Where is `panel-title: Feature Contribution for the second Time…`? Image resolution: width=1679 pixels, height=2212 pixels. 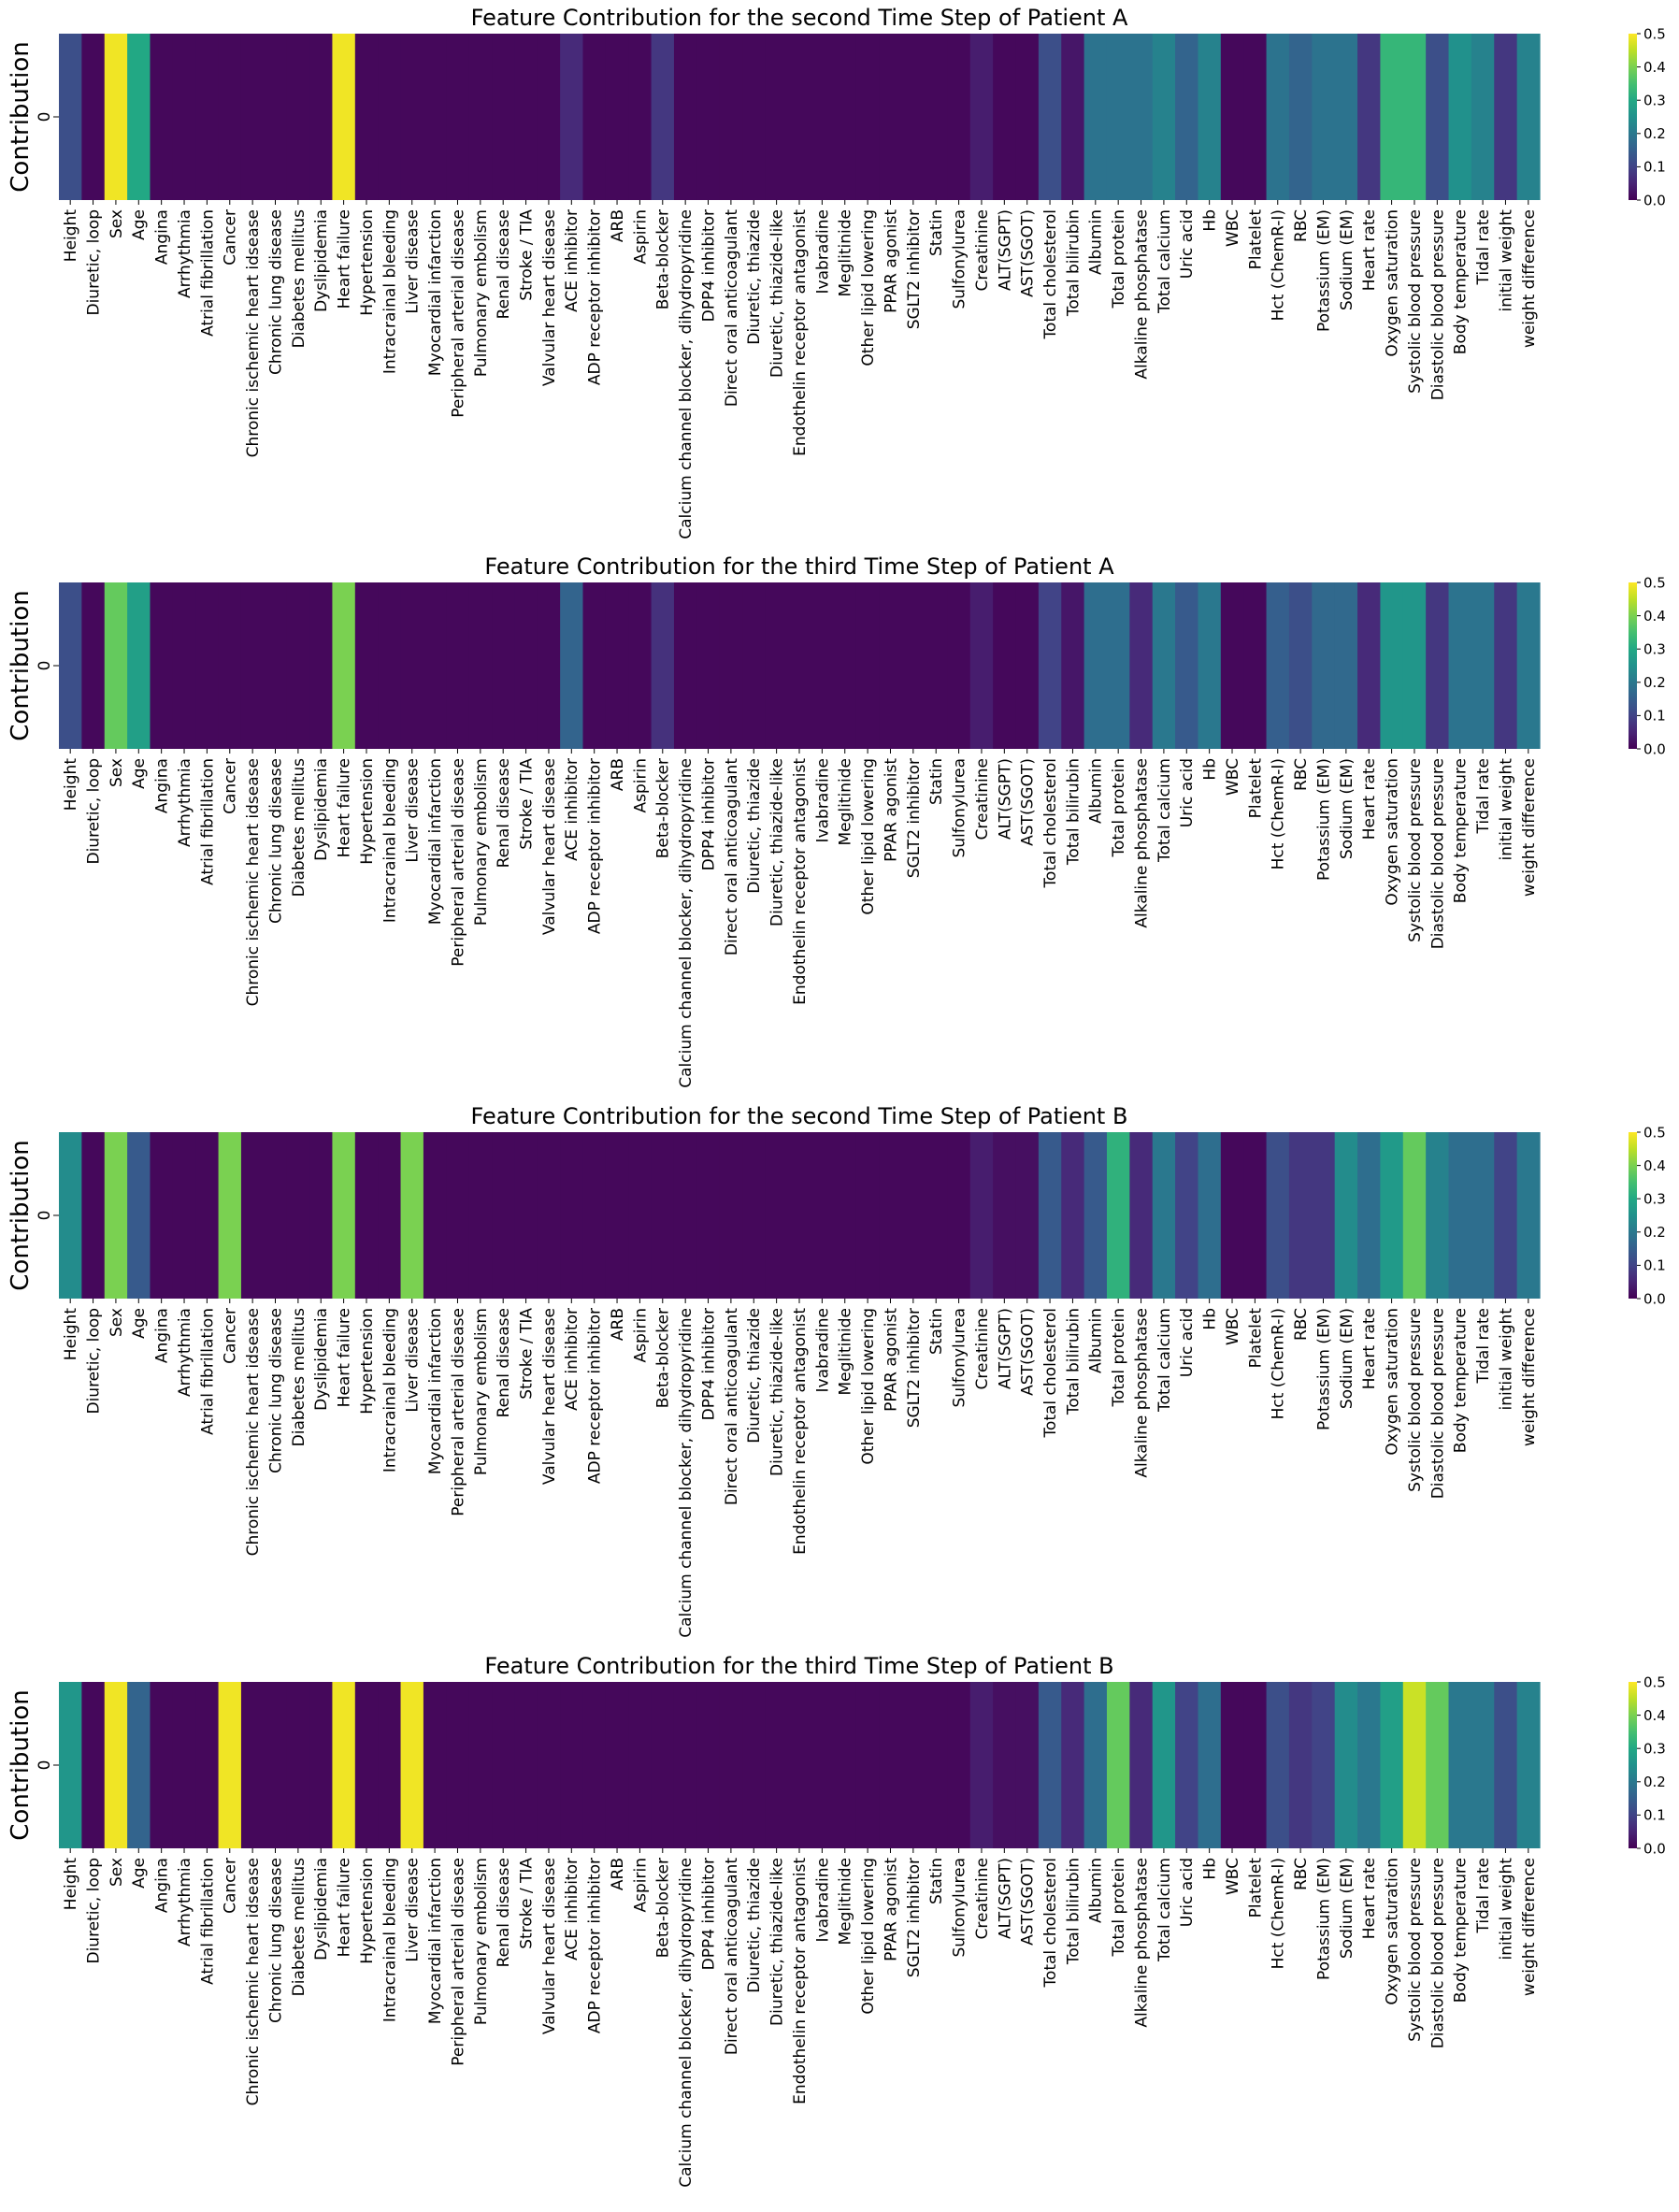
panel-title: Feature Contribution for the second Time… is located at coordinates (800, 18).